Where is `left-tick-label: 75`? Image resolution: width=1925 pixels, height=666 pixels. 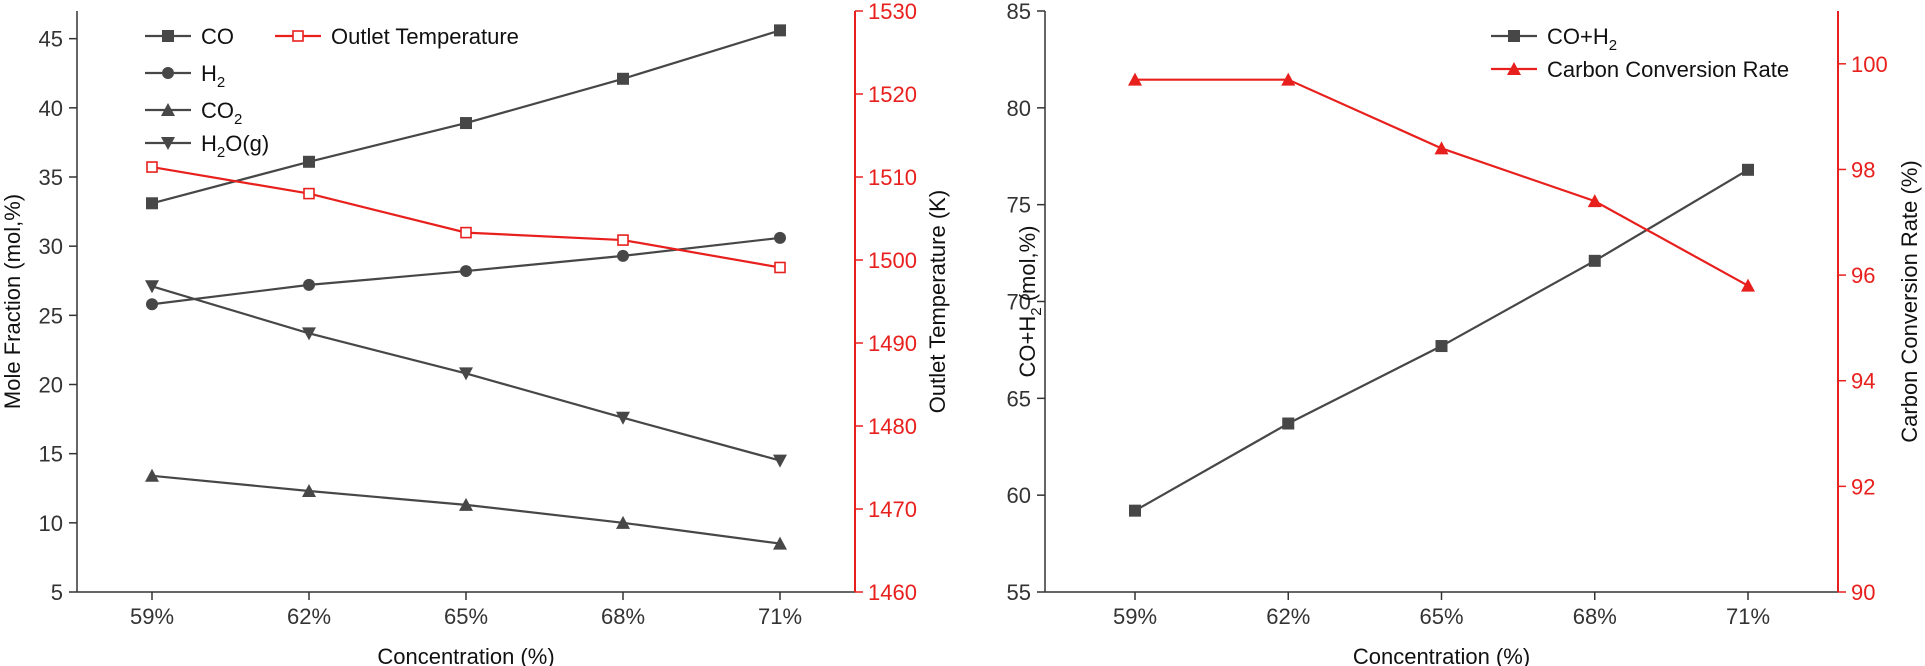 left-tick-label: 75 is located at coordinates (1019, 205).